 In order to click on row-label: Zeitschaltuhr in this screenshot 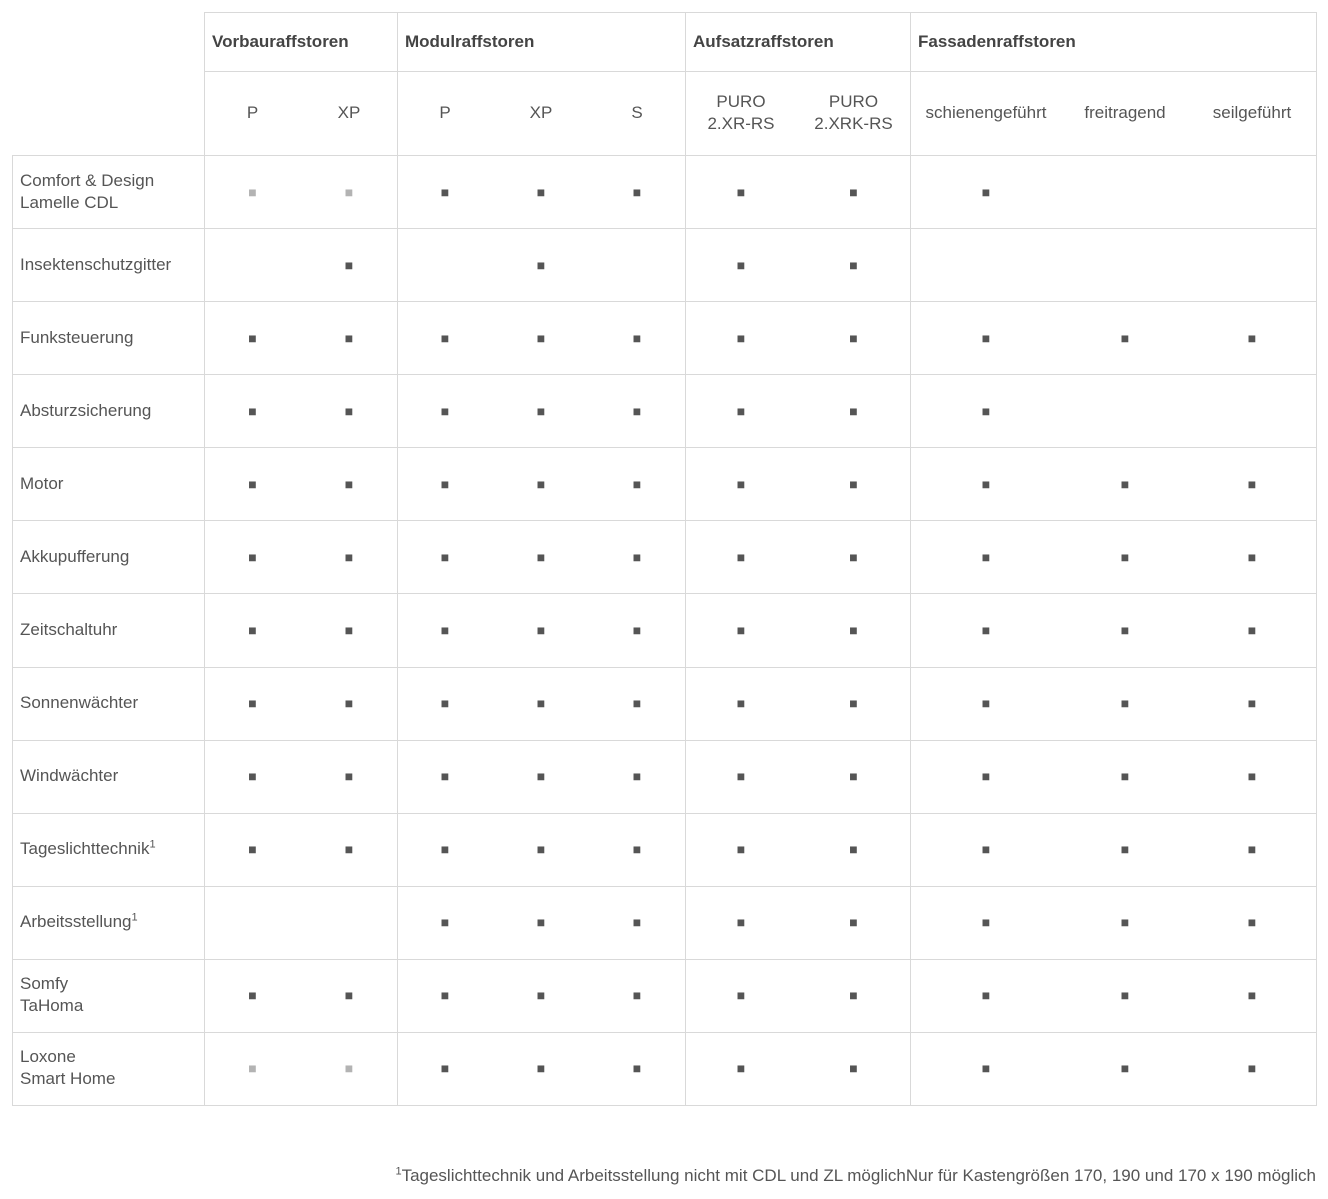, I will do `click(110, 629)`.